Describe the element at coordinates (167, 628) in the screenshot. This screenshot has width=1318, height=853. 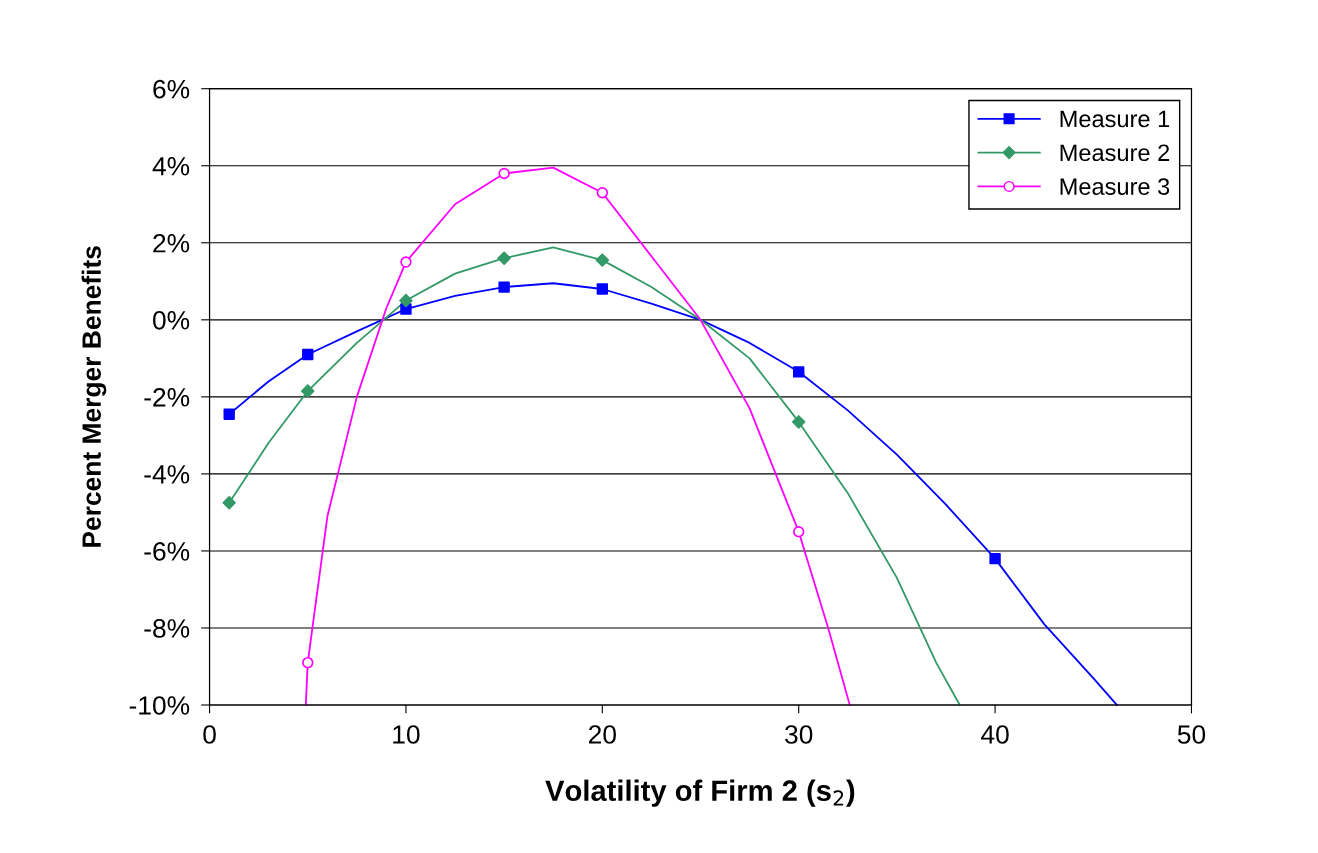
I see `y-tick-label: -8%` at that location.